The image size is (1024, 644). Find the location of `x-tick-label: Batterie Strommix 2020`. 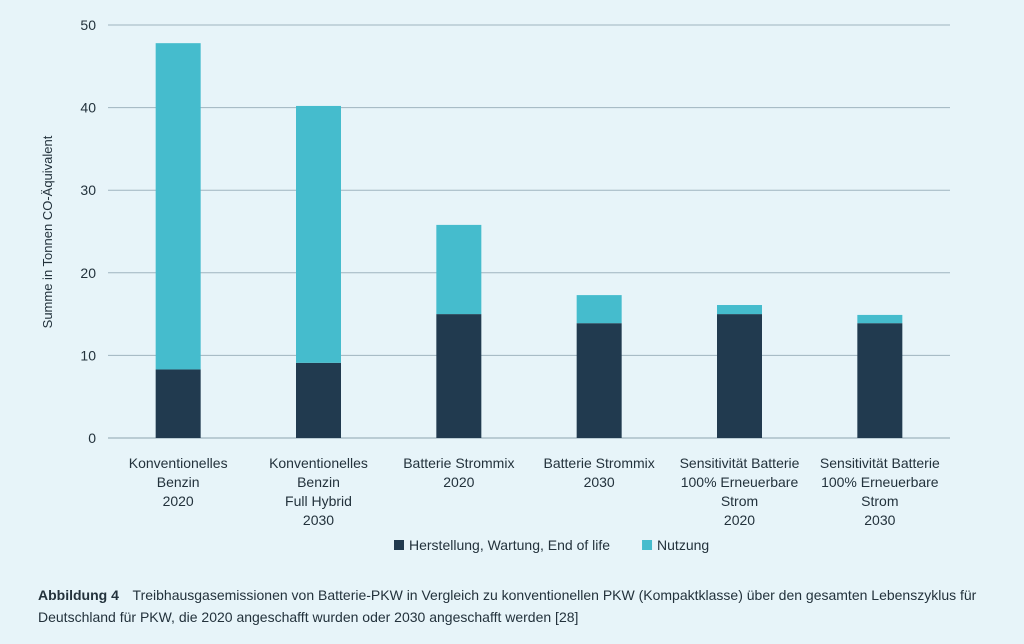

x-tick-label: Batterie Strommix 2020 is located at coordinates (458, 472).